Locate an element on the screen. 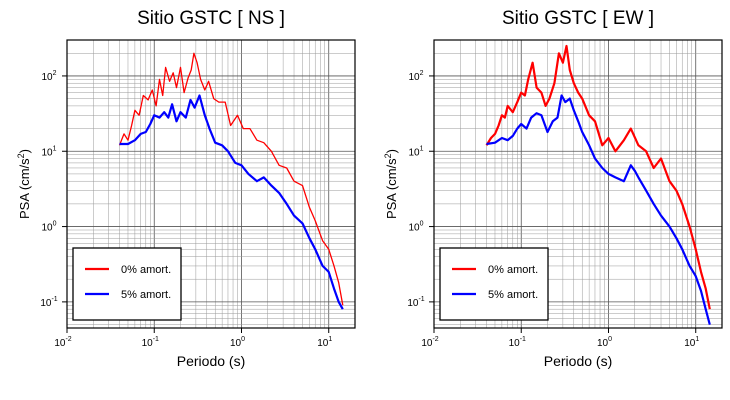 The image size is (730, 400). legend-ew: 0% amort. 5% amort. is located at coordinates (494, 284).